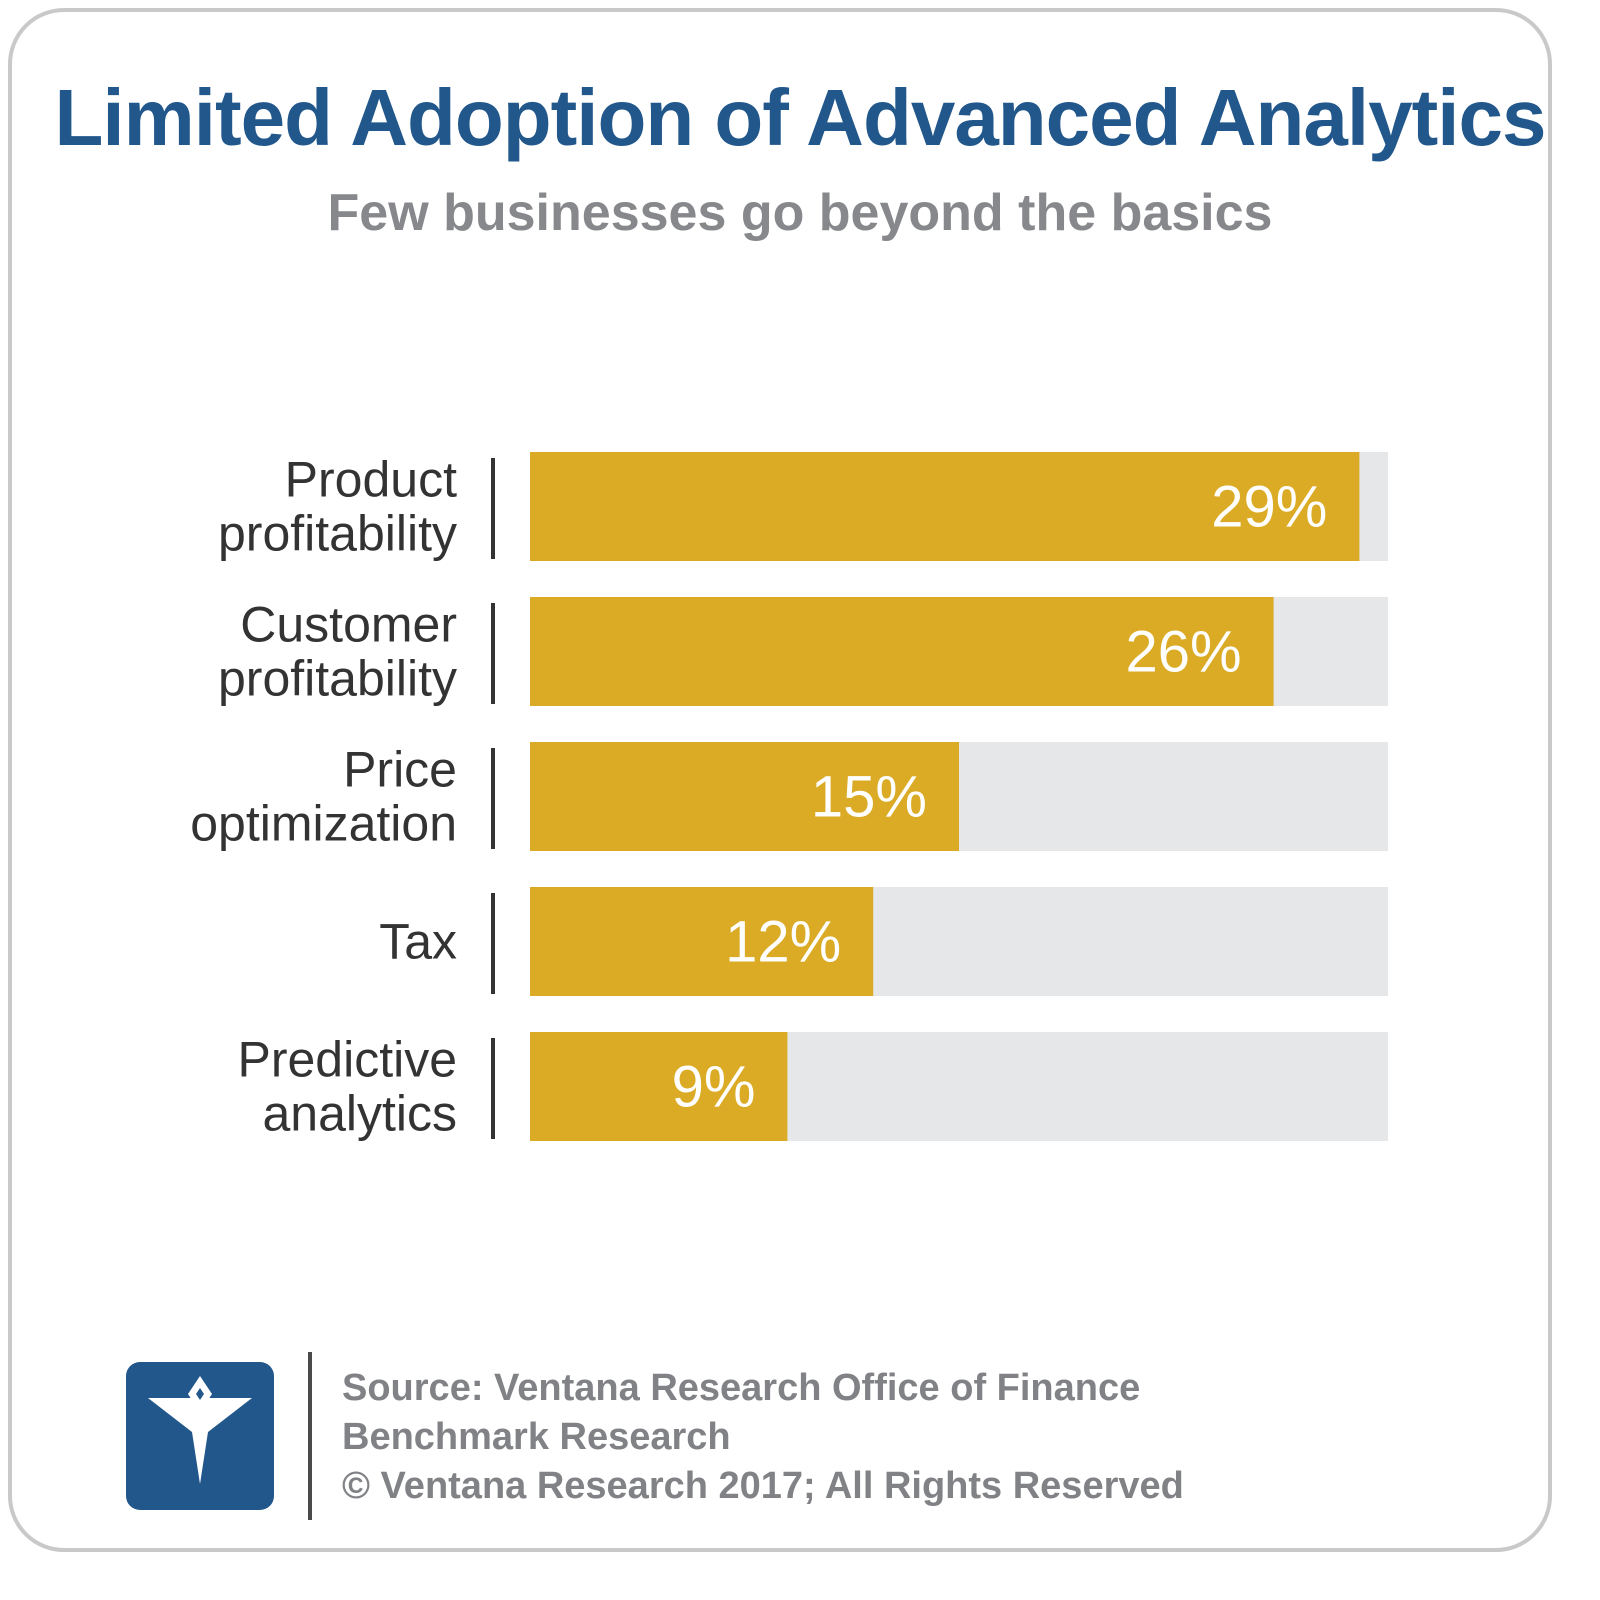 This screenshot has height=1600, width=1600. What do you see at coordinates (348, 625) in the screenshot?
I see `category-label: Customer` at bounding box center [348, 625].